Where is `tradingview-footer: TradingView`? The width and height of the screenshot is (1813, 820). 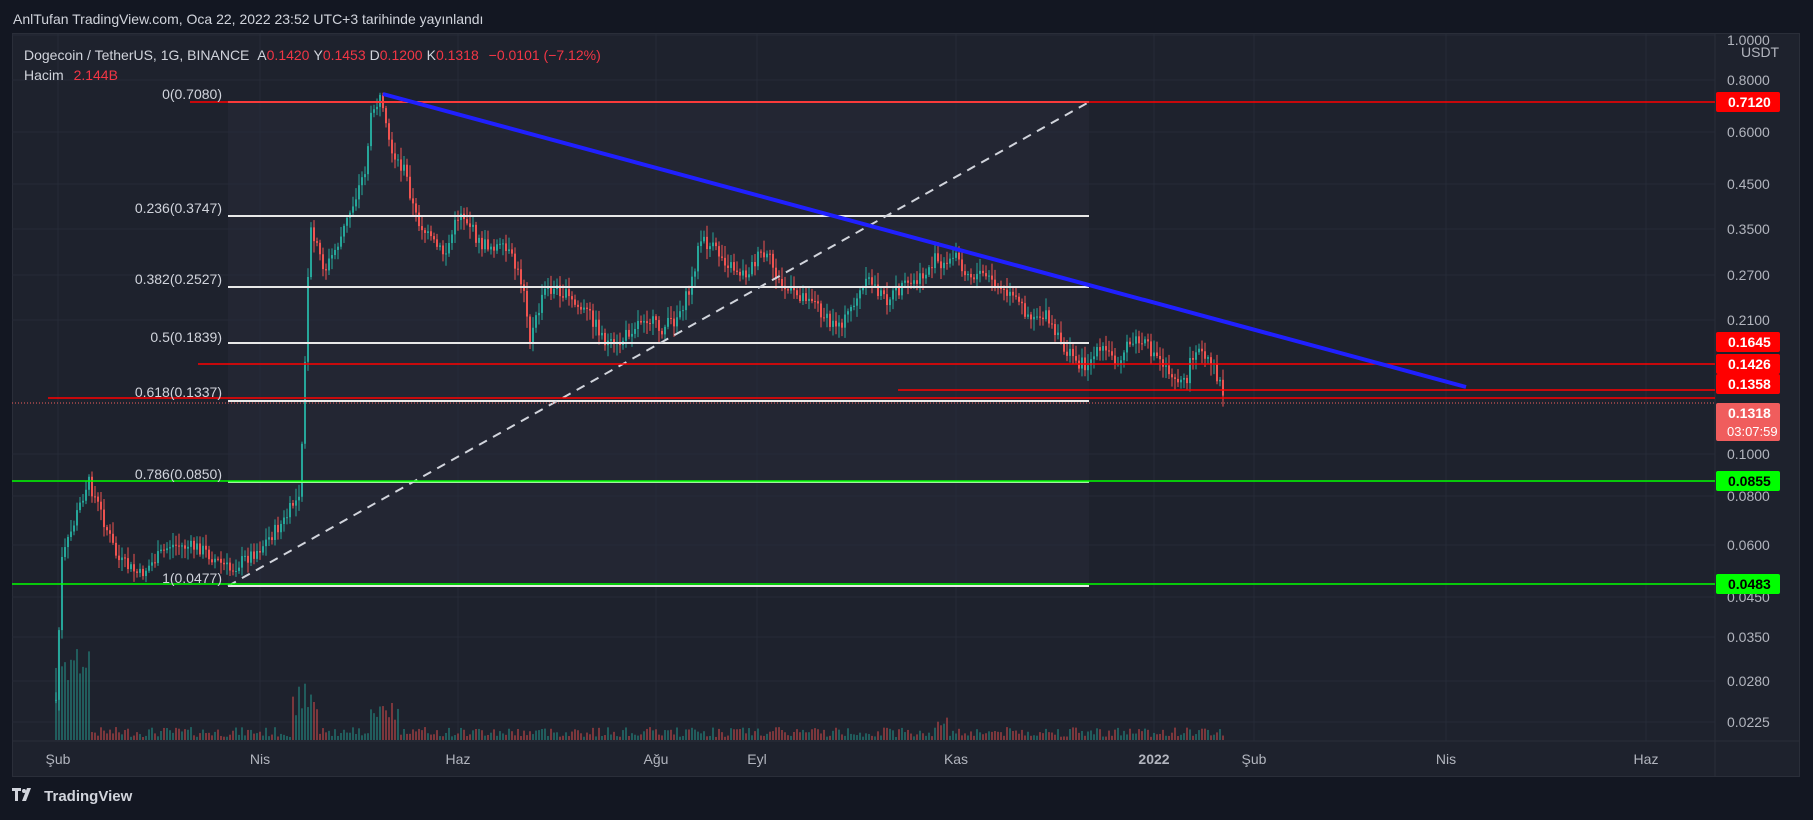 tradingview-footer: TradingView is located at coordinates (72, 796).